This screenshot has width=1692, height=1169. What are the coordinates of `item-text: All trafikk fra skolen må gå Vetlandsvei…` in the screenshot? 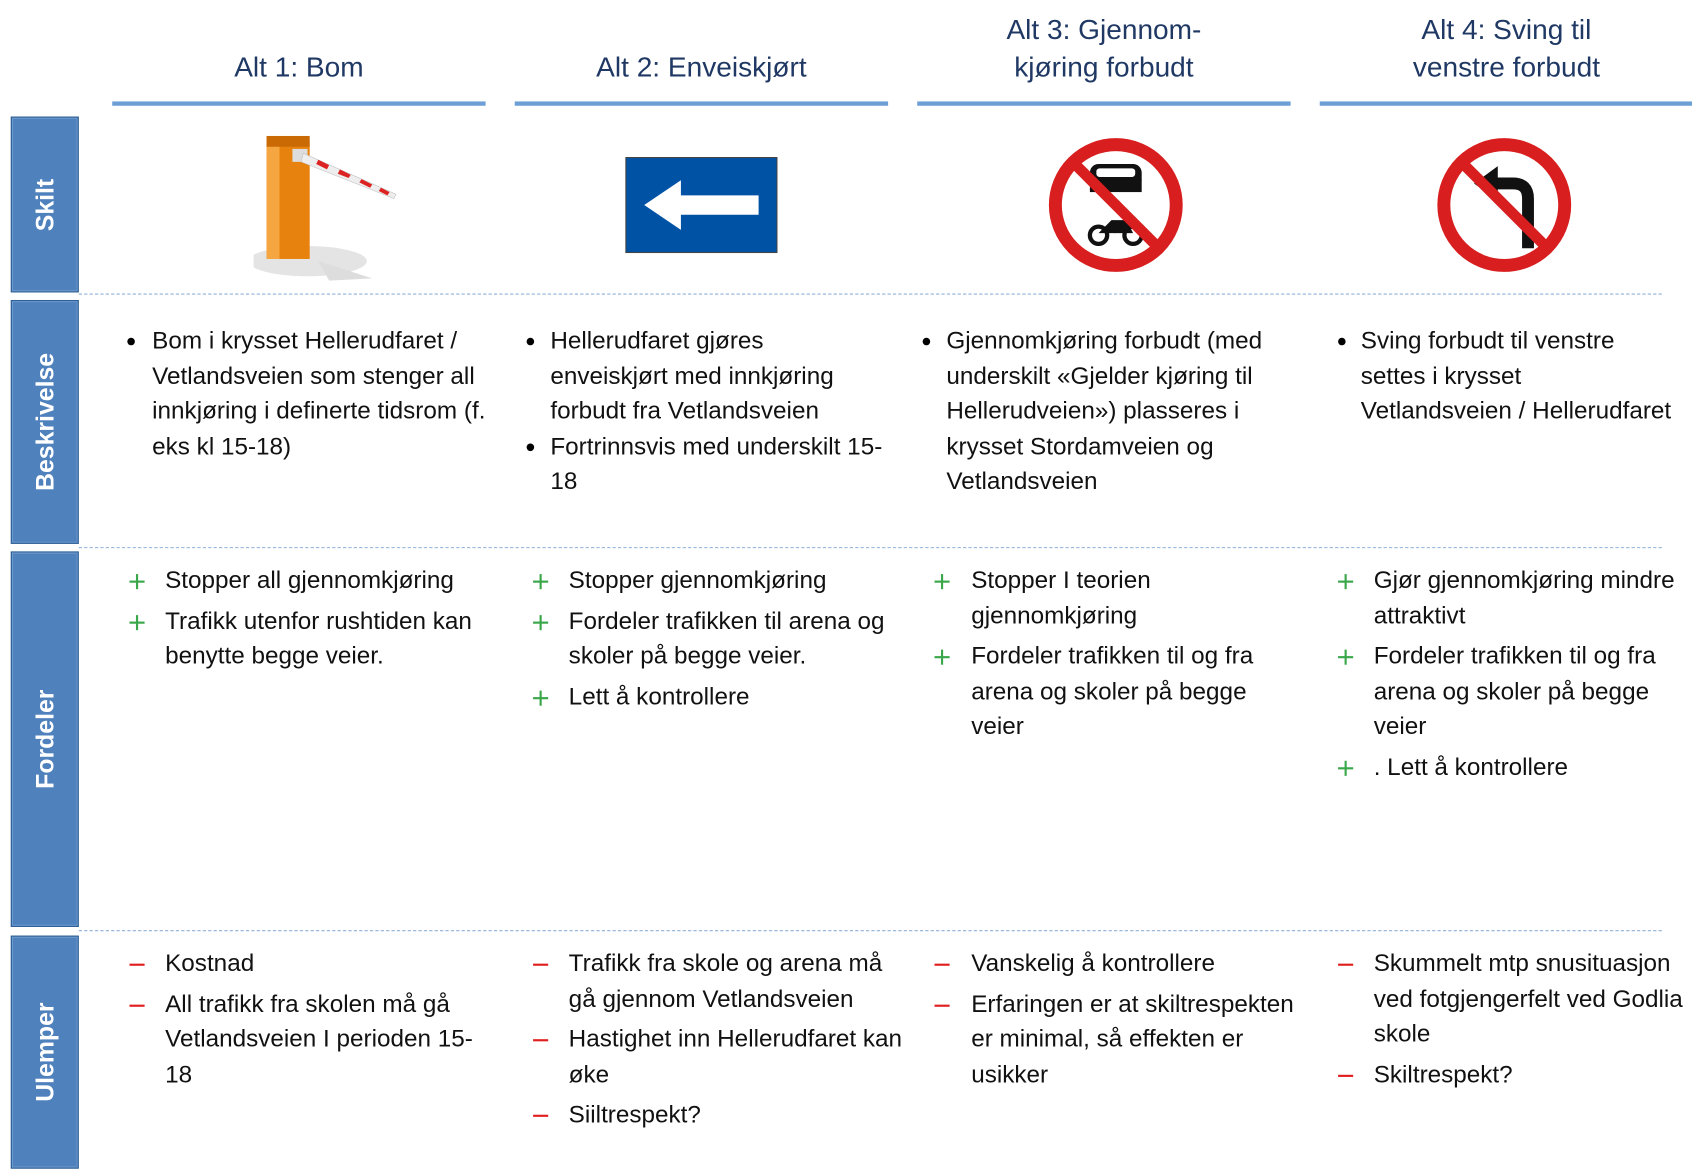 It's located at (319, 1039).